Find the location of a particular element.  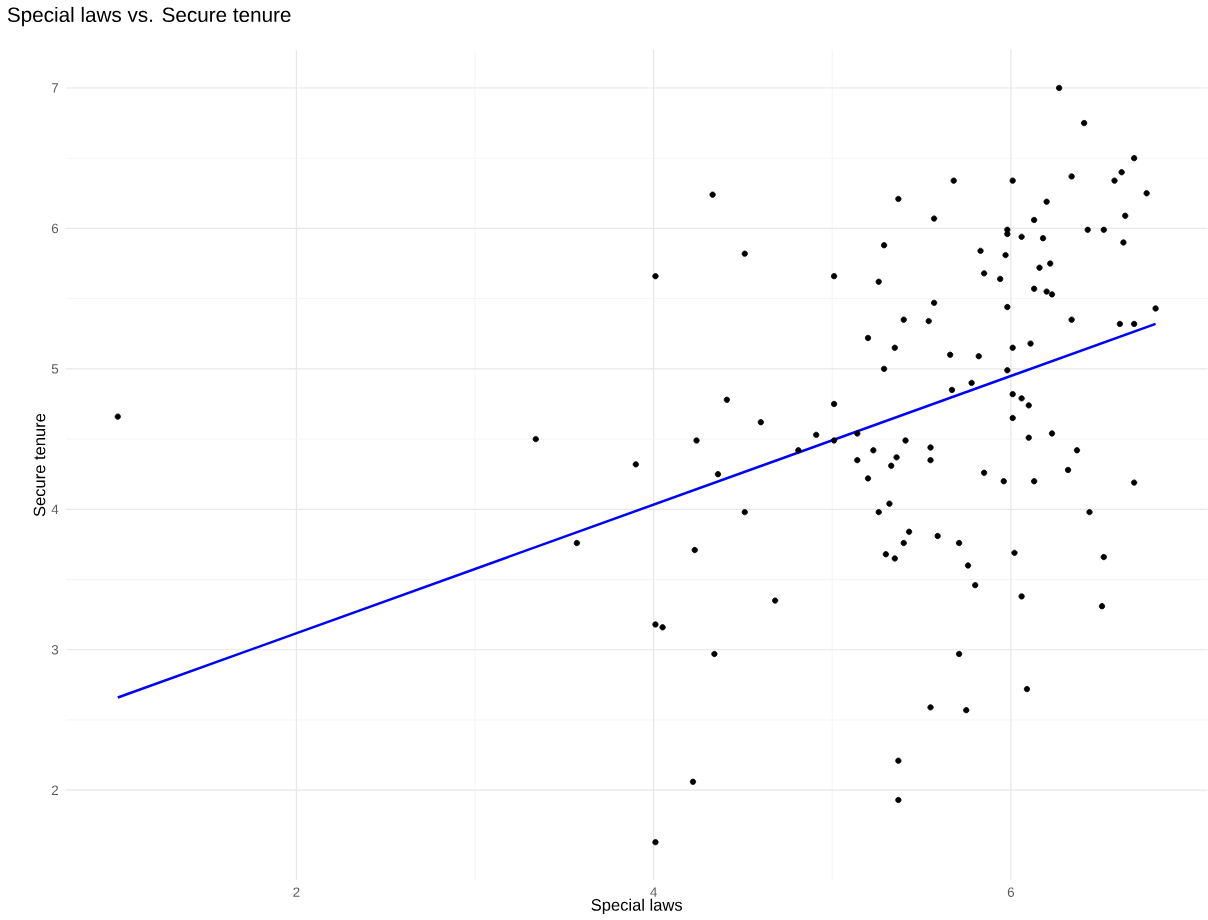

chart-title: Special laws vs. Secure tenure is located at coordinates (149, 16).